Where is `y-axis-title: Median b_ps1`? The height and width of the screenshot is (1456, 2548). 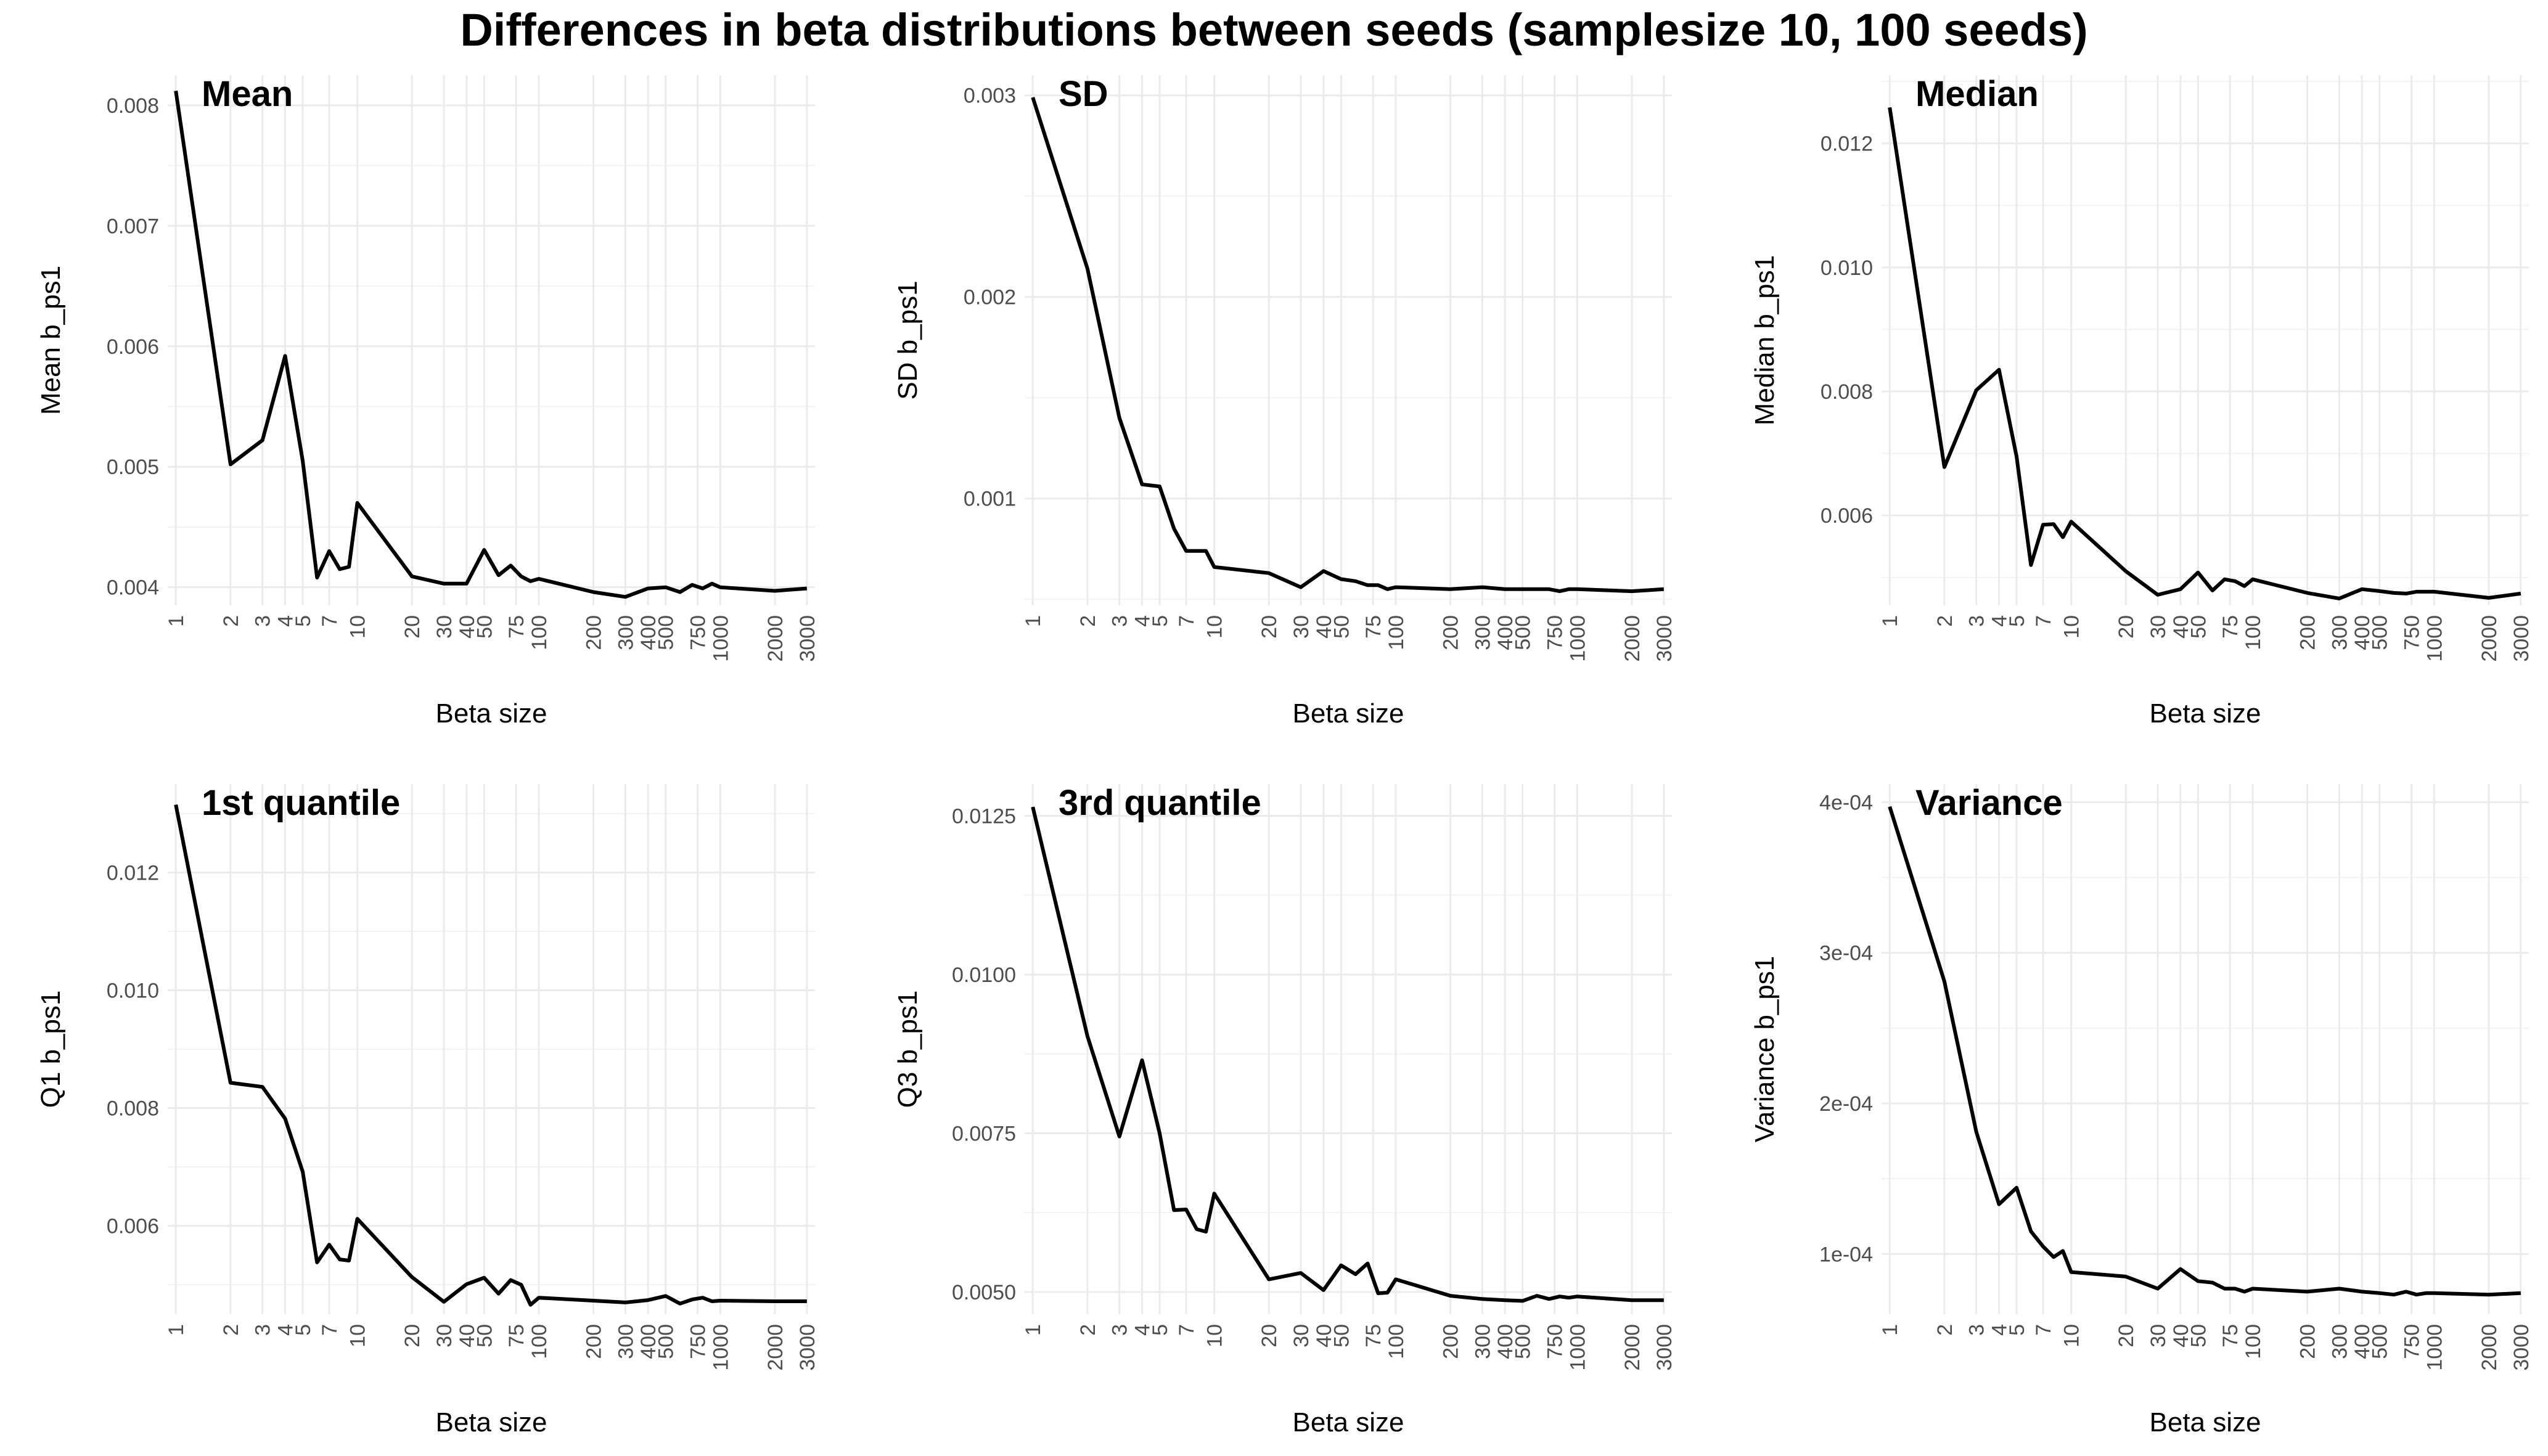 y-axis-title: Median b_ps1 is located at coordinates (1765, 340).